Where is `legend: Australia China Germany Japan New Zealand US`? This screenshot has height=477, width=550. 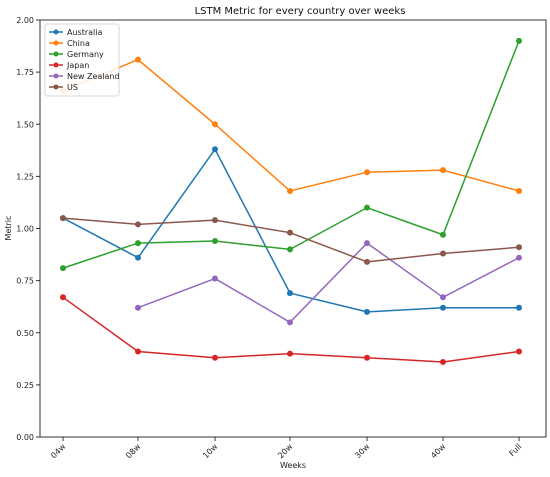 legend: Australia China Germany Japan New Zealand US is located at coordinates (82, 60).